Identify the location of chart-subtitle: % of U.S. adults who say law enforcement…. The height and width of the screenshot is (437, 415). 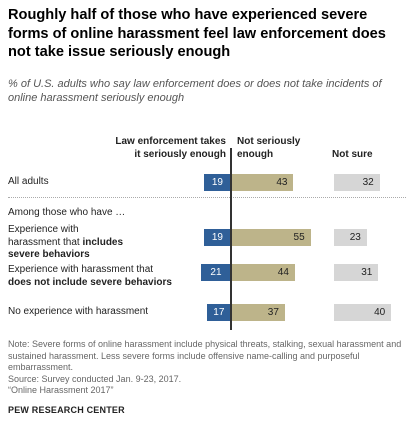
(195, 91).